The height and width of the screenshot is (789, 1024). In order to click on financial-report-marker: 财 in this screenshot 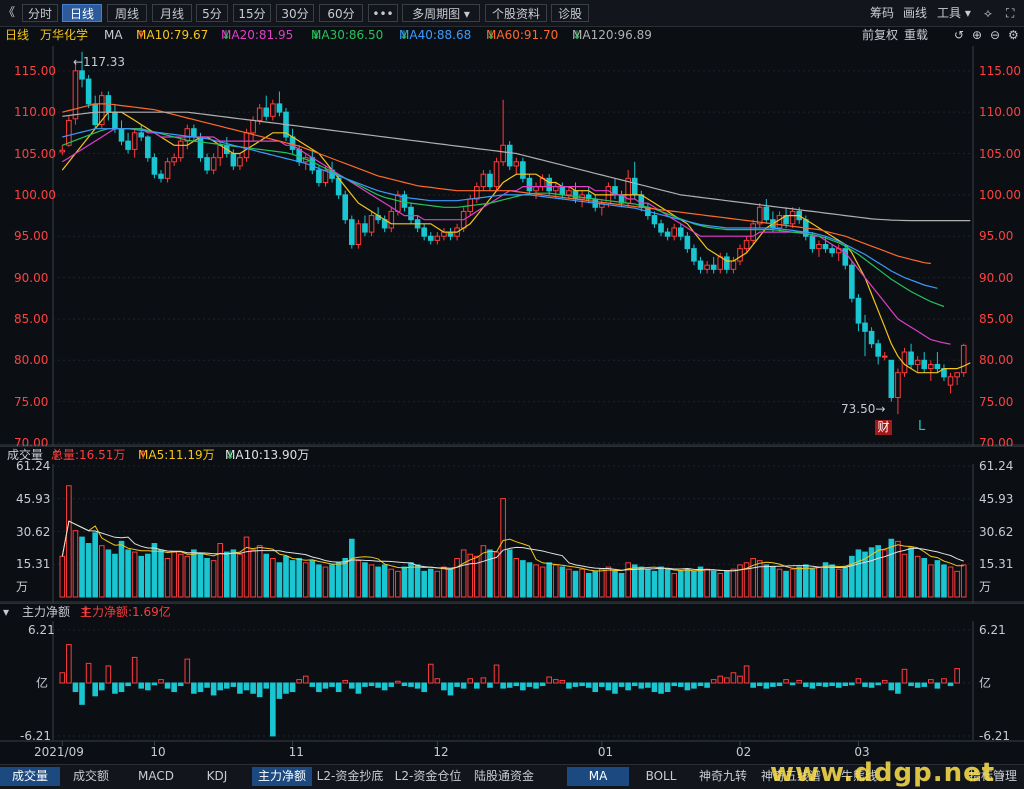, I will do `click(883, 427)`.